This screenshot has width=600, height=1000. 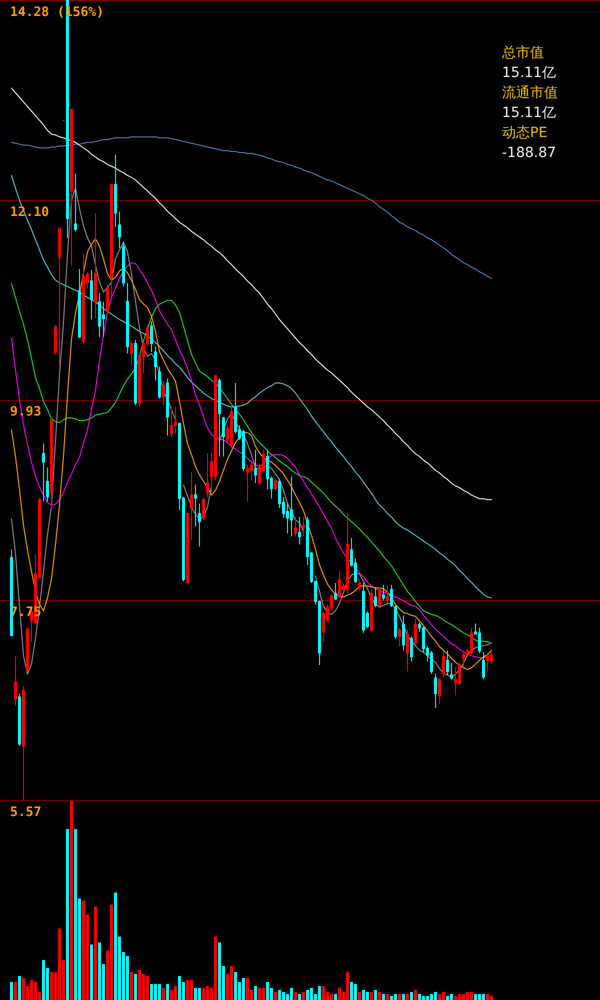 I want to click on text: -188.87, so click(x=529, y=153).